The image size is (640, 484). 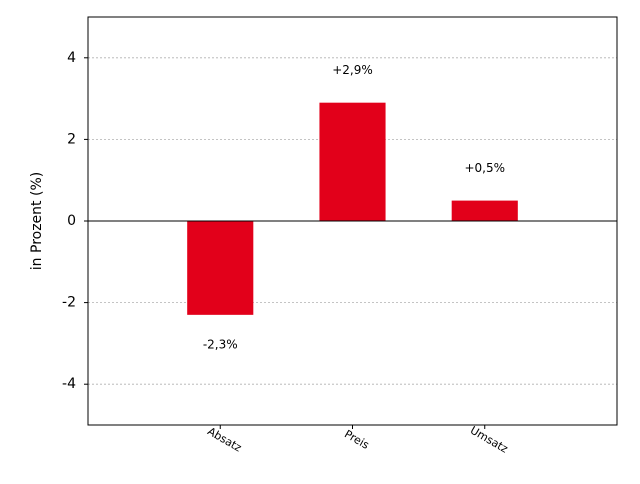 What do you see at coordinates (220, 344) in the screenshot?
I see `value-label: -2,3%` at bounding box center [220, 344].